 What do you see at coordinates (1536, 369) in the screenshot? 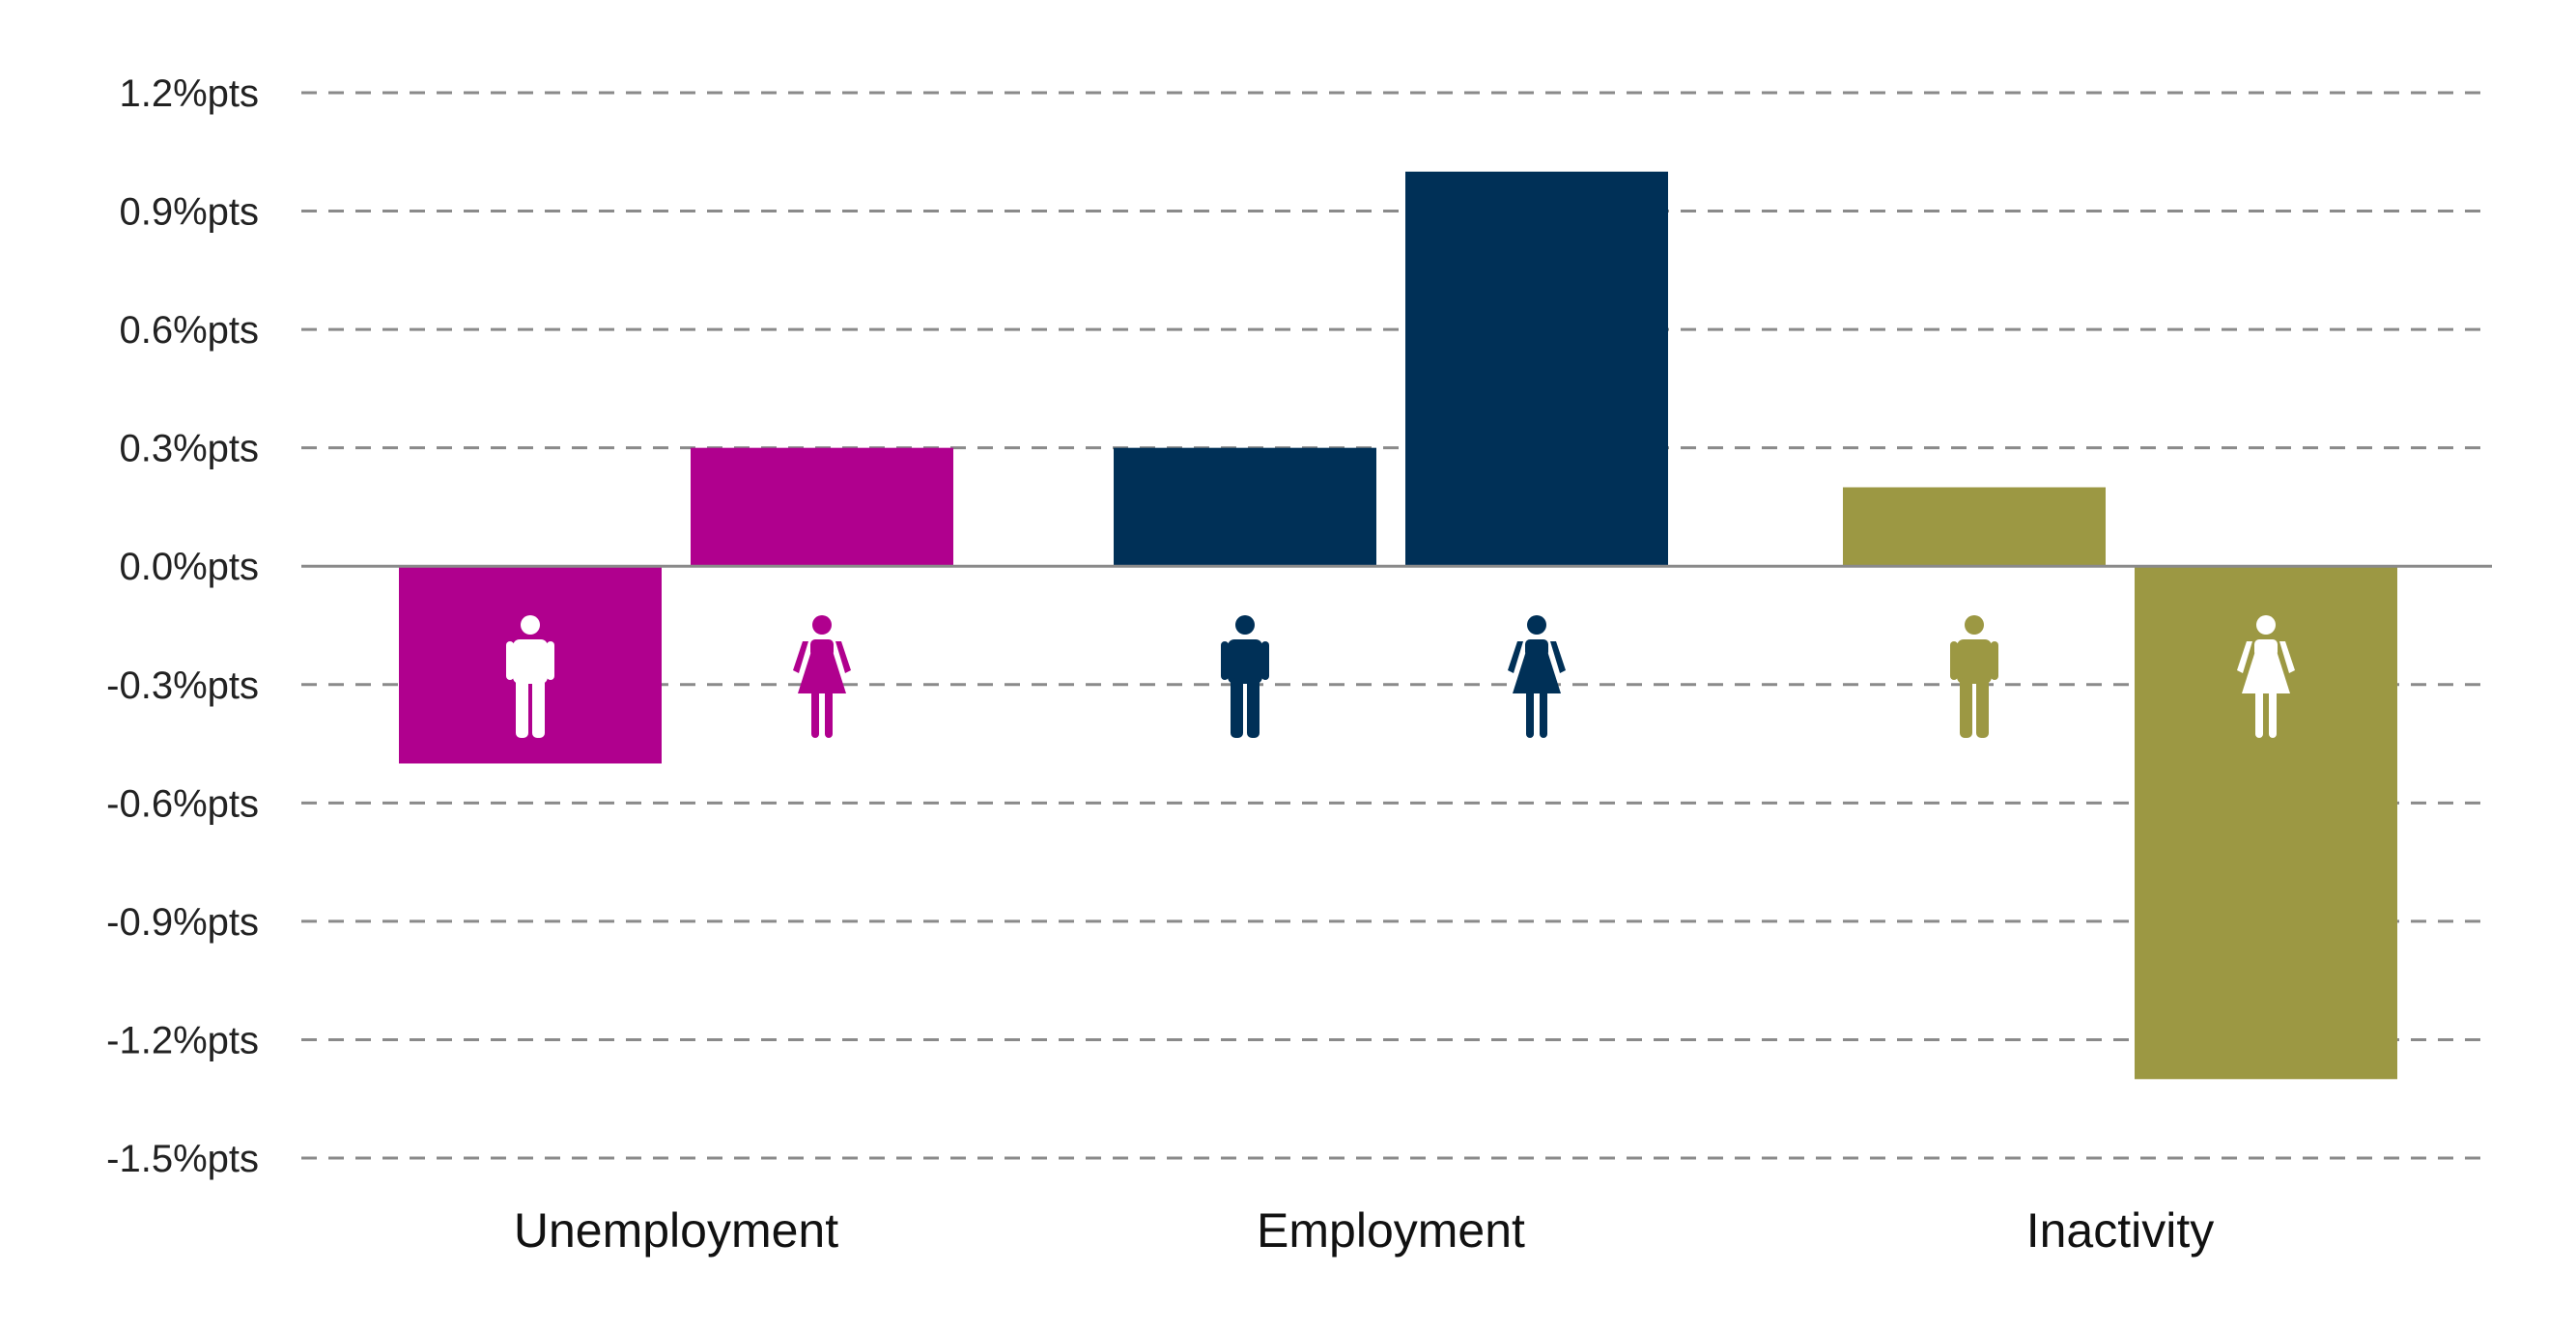
I see `bar-employment-women` at bounding box center [1536, 369].